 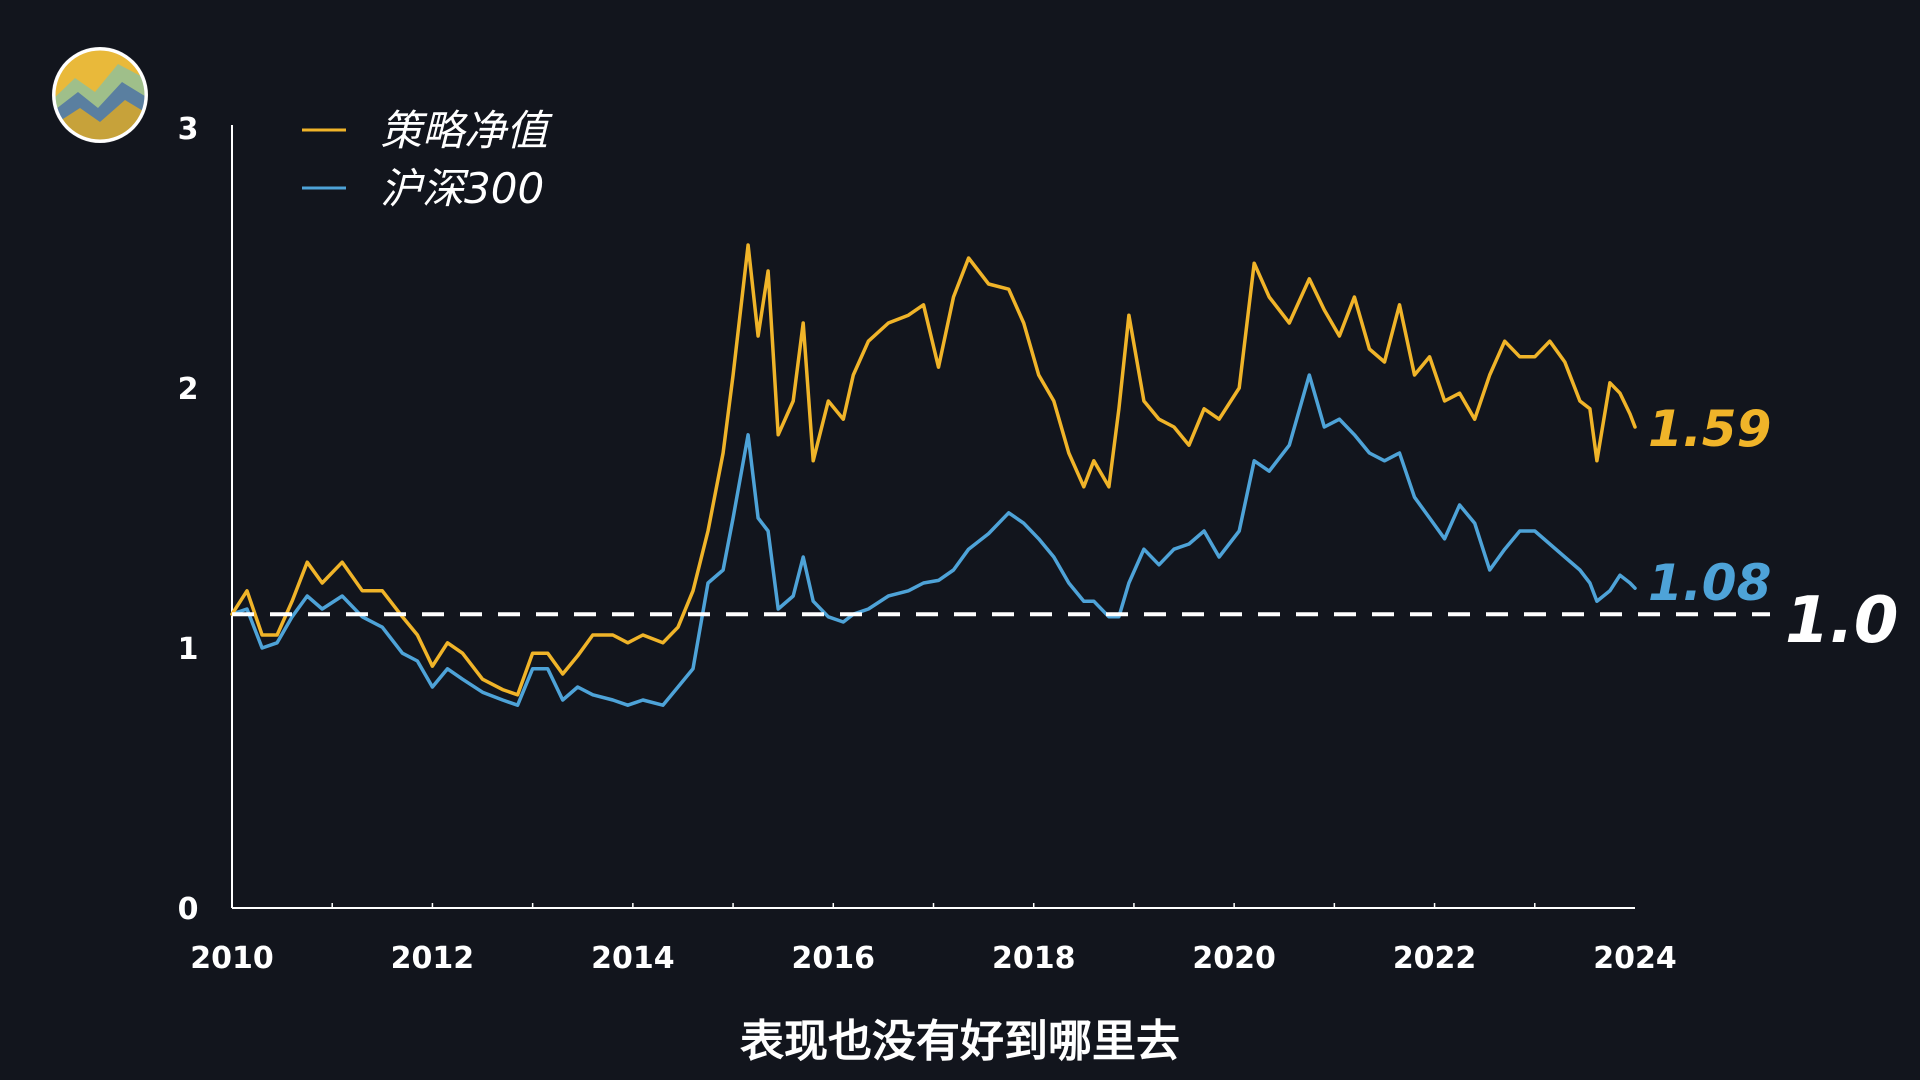 What do you see at coordinates (834, 958) in the screenshot?
I see `x-tick-label: 2016` at bounding box center [834, 958].